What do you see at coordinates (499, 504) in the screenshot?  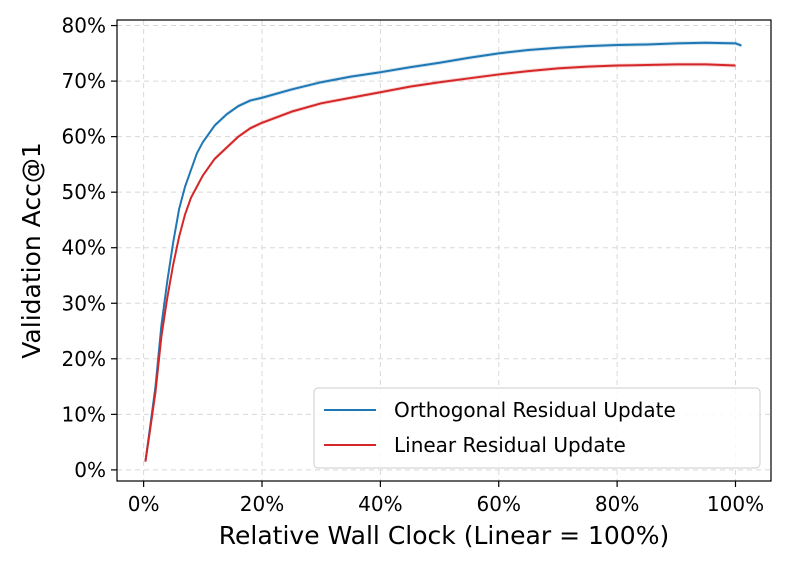 I see `x-tick-label: 60%` at bounding box center [499, 504].